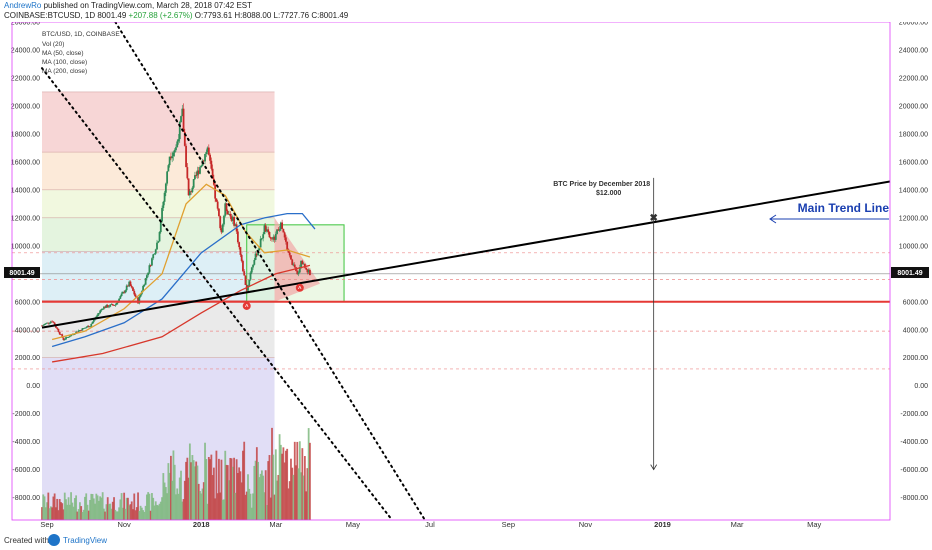  I want to click on tradingview-logo-icon, so click(54, 540).